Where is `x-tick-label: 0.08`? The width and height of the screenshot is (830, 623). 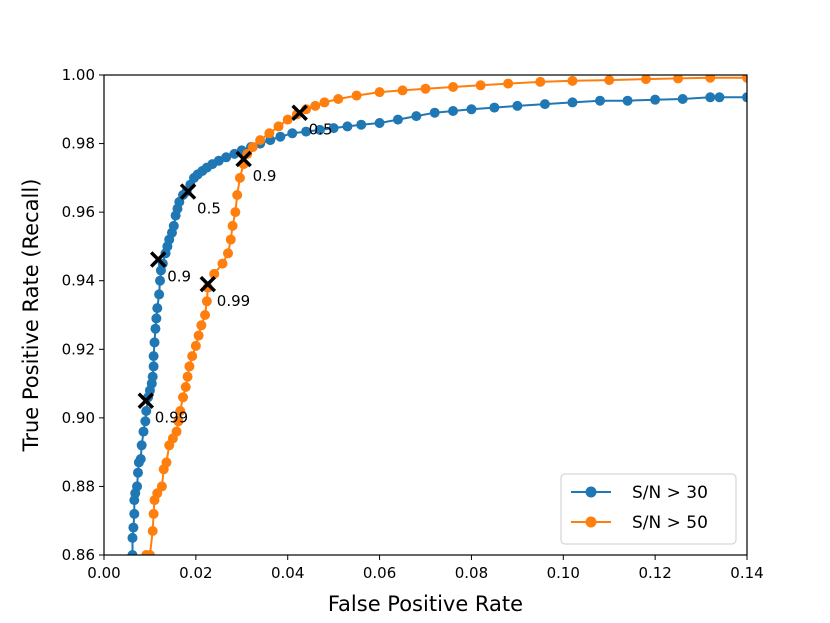
x-tick-label: 0.08 is located at coordinates (471, 573).